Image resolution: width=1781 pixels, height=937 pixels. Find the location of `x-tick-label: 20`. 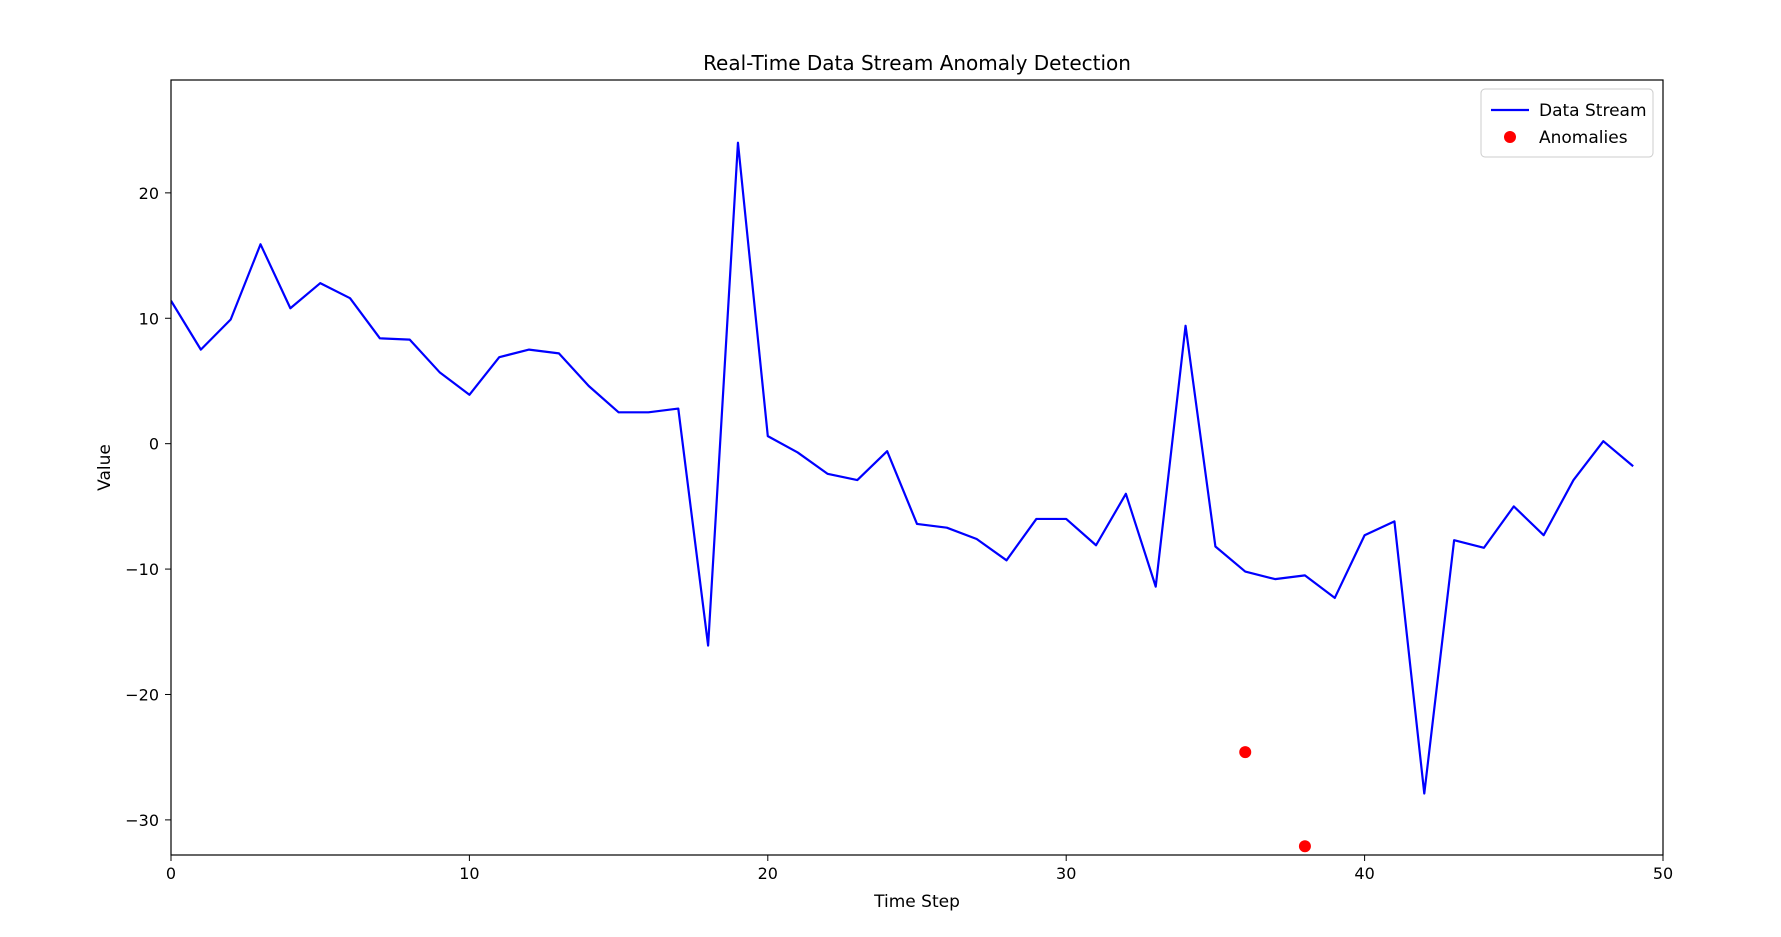

x-tick-label: 20 is located at coordinates (768, 873).